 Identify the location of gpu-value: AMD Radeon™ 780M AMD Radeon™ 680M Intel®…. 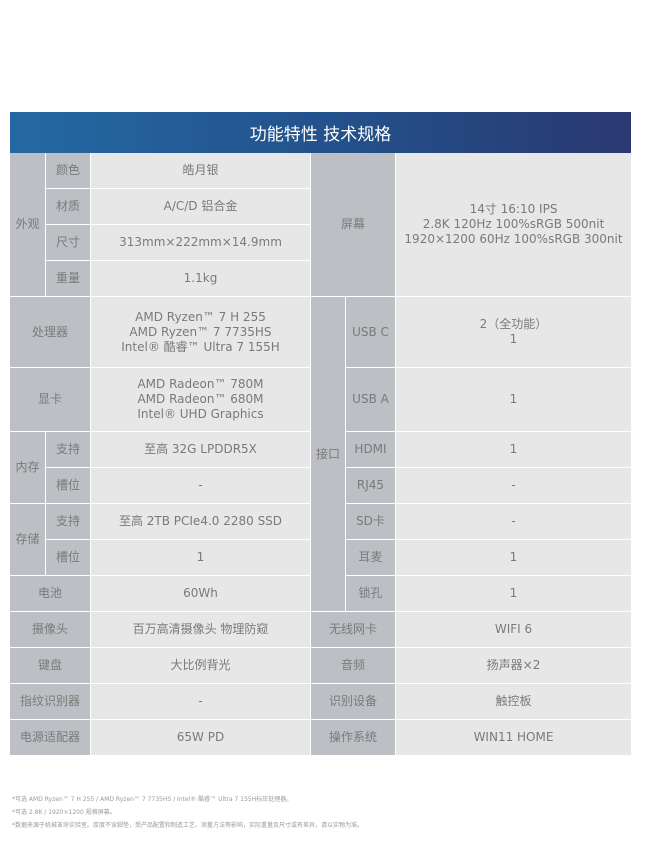
(200, 399).